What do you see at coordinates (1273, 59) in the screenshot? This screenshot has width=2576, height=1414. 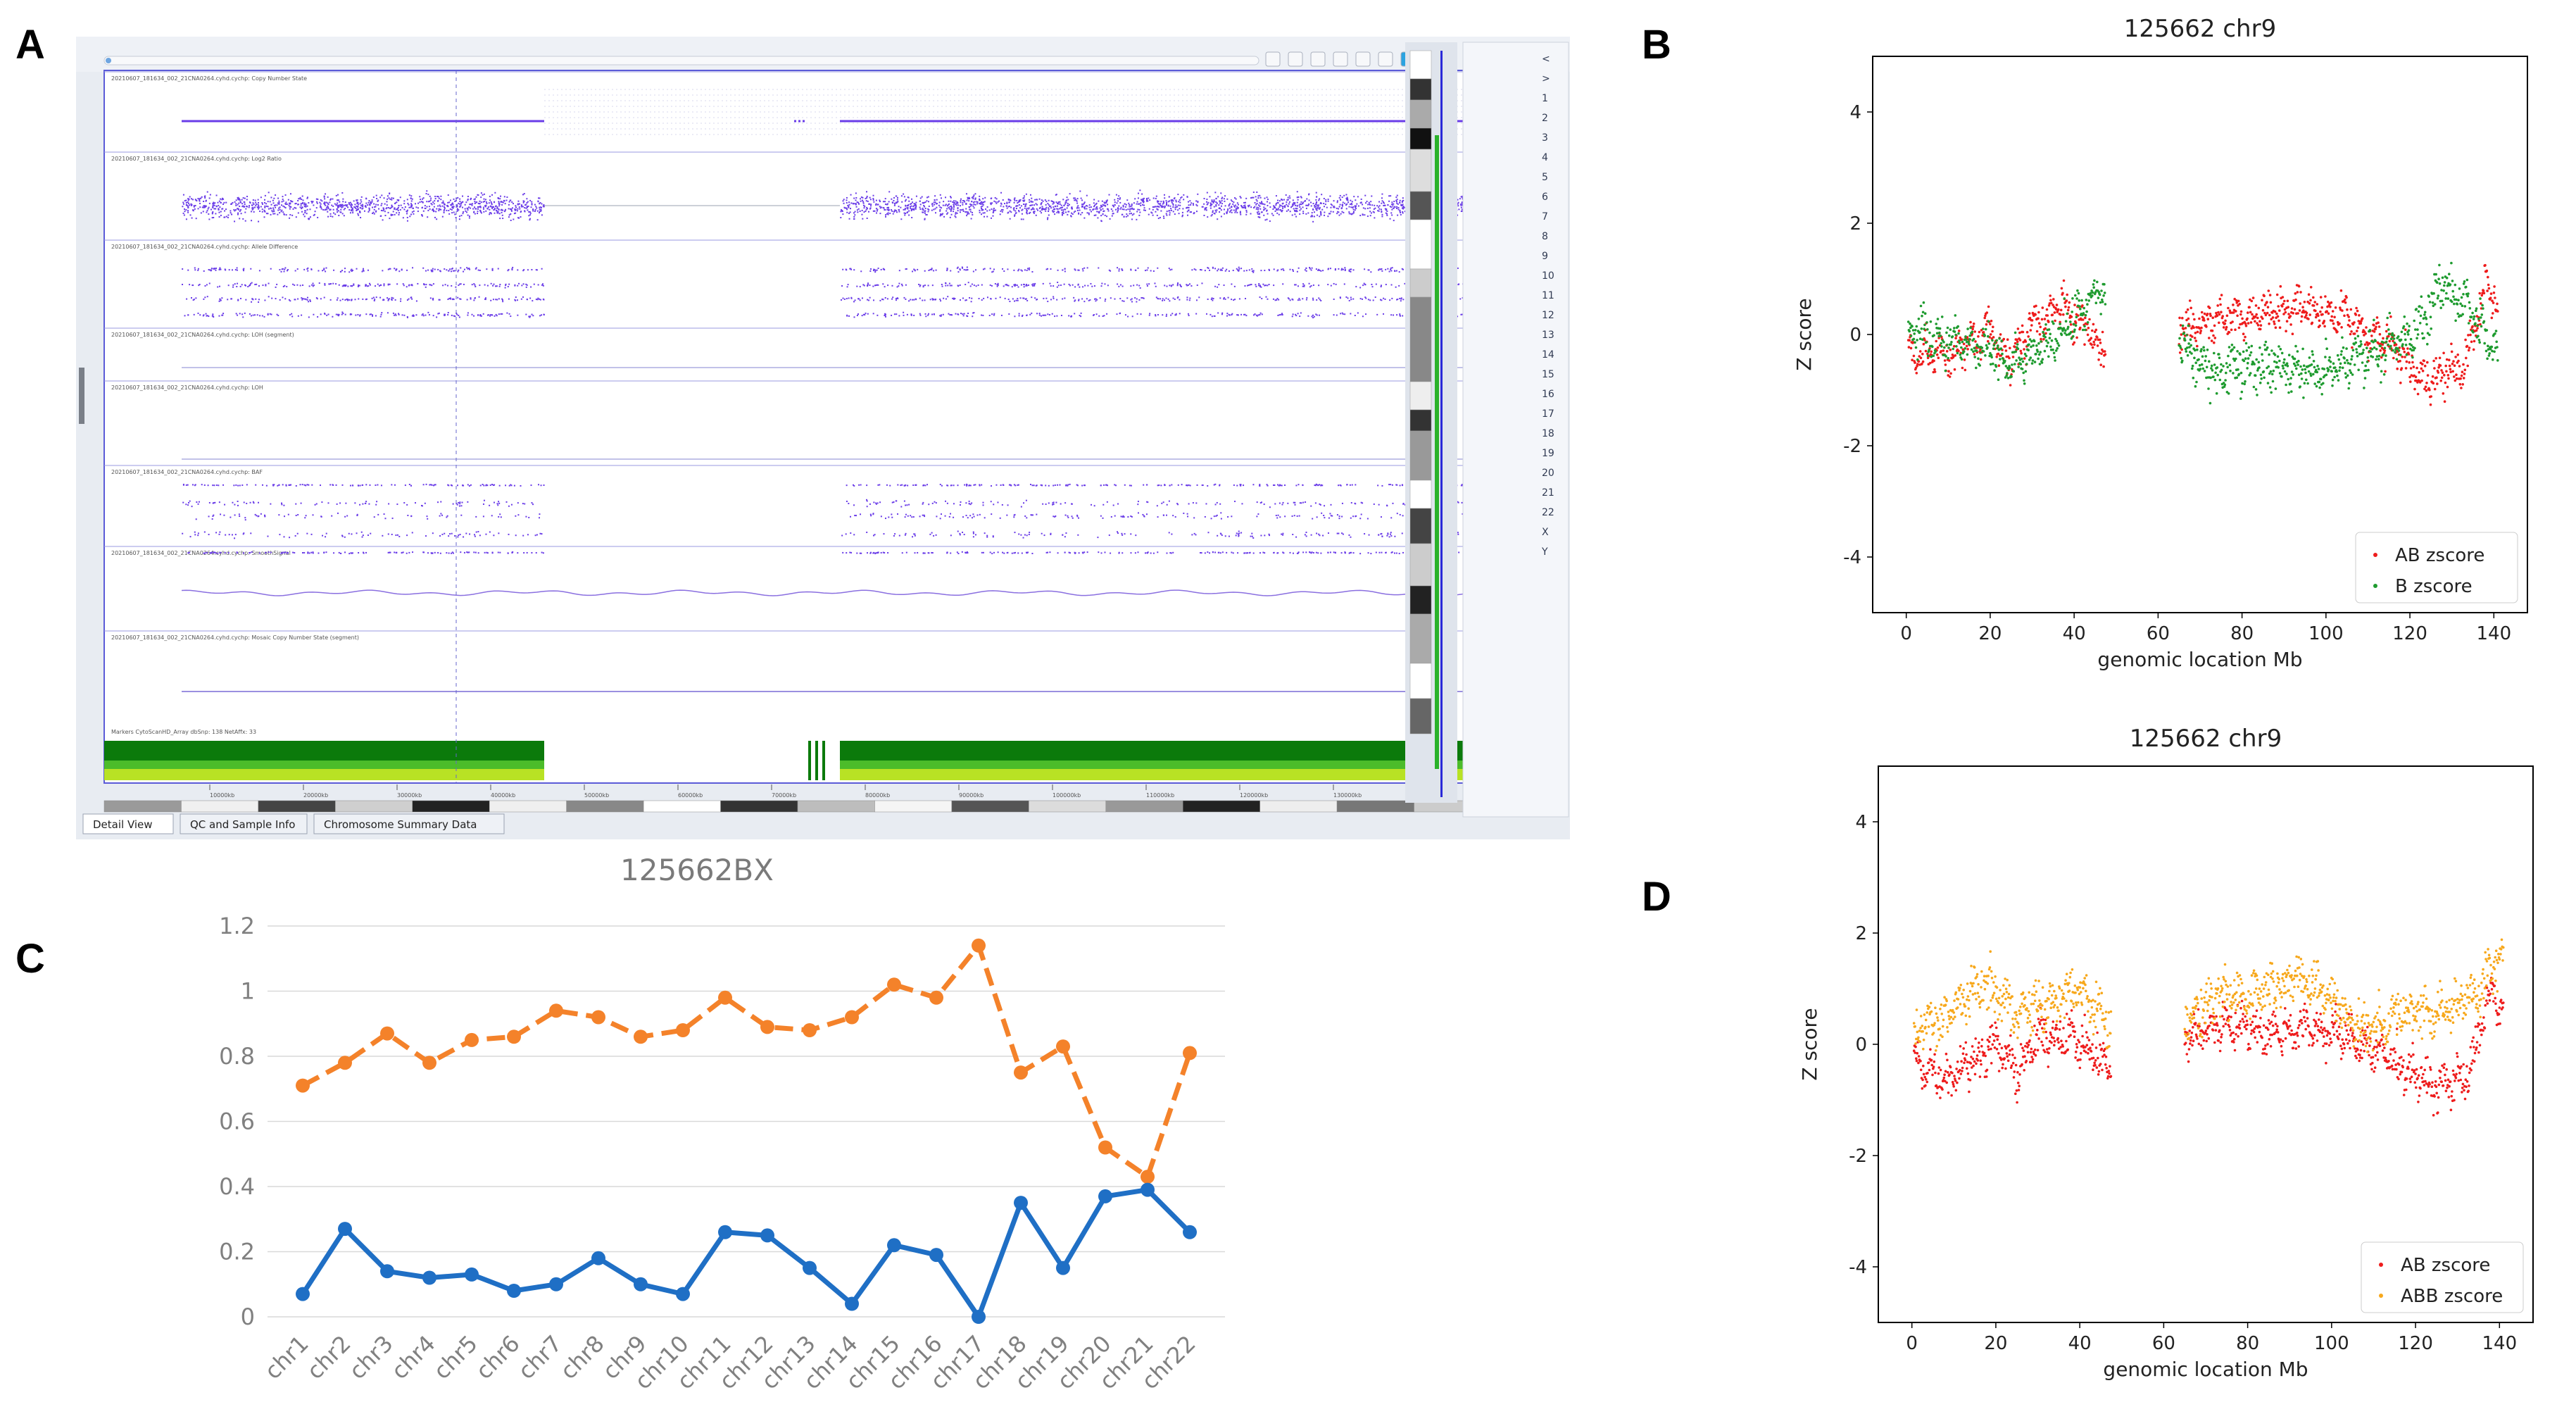 I see `lock-icon` at bounding box center [1273, 59].